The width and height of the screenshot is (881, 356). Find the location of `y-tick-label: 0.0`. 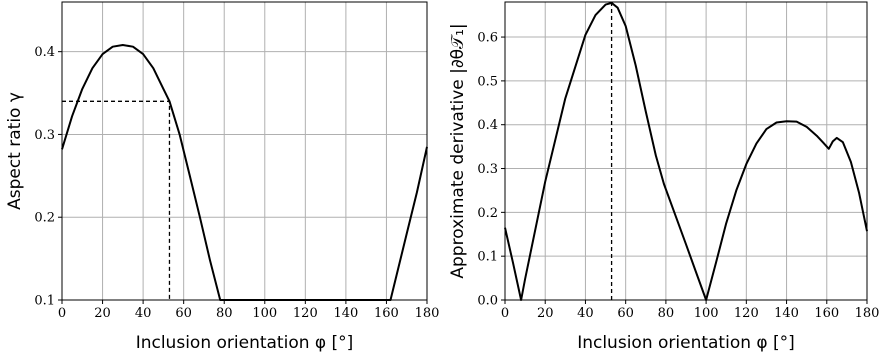

y-tick-label: 0.0 is located at coordinates (487, 301).